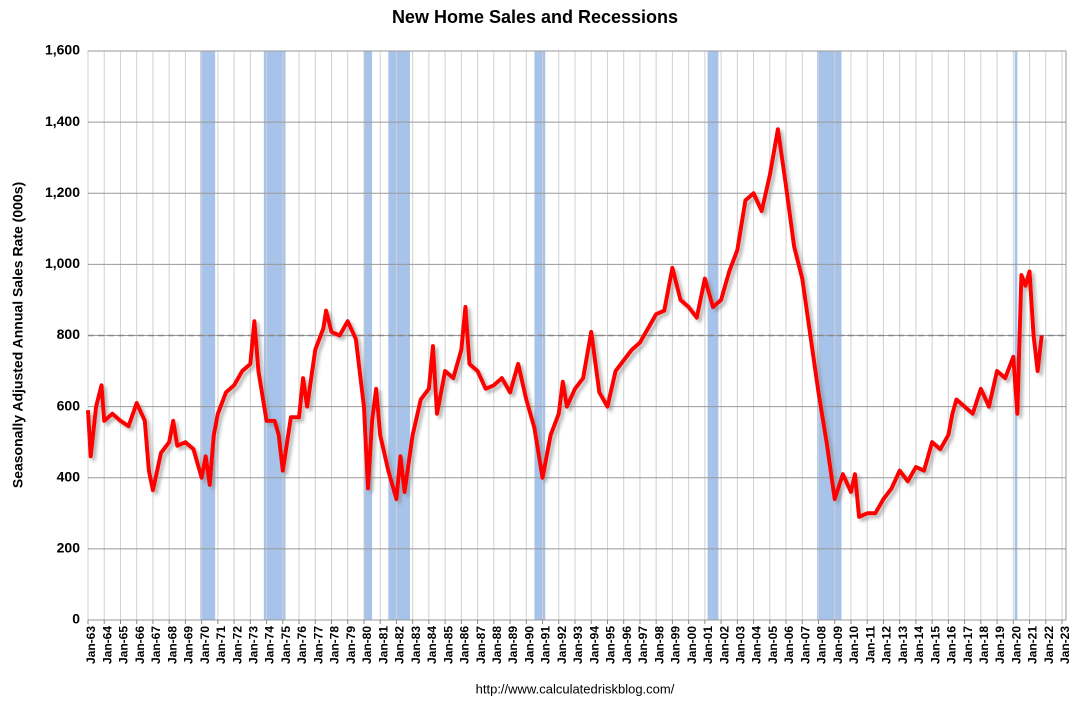 The width and height of the screenshot is (1074, 709). I want to click on x-tick-label: Jan-85, so click(448, 645).